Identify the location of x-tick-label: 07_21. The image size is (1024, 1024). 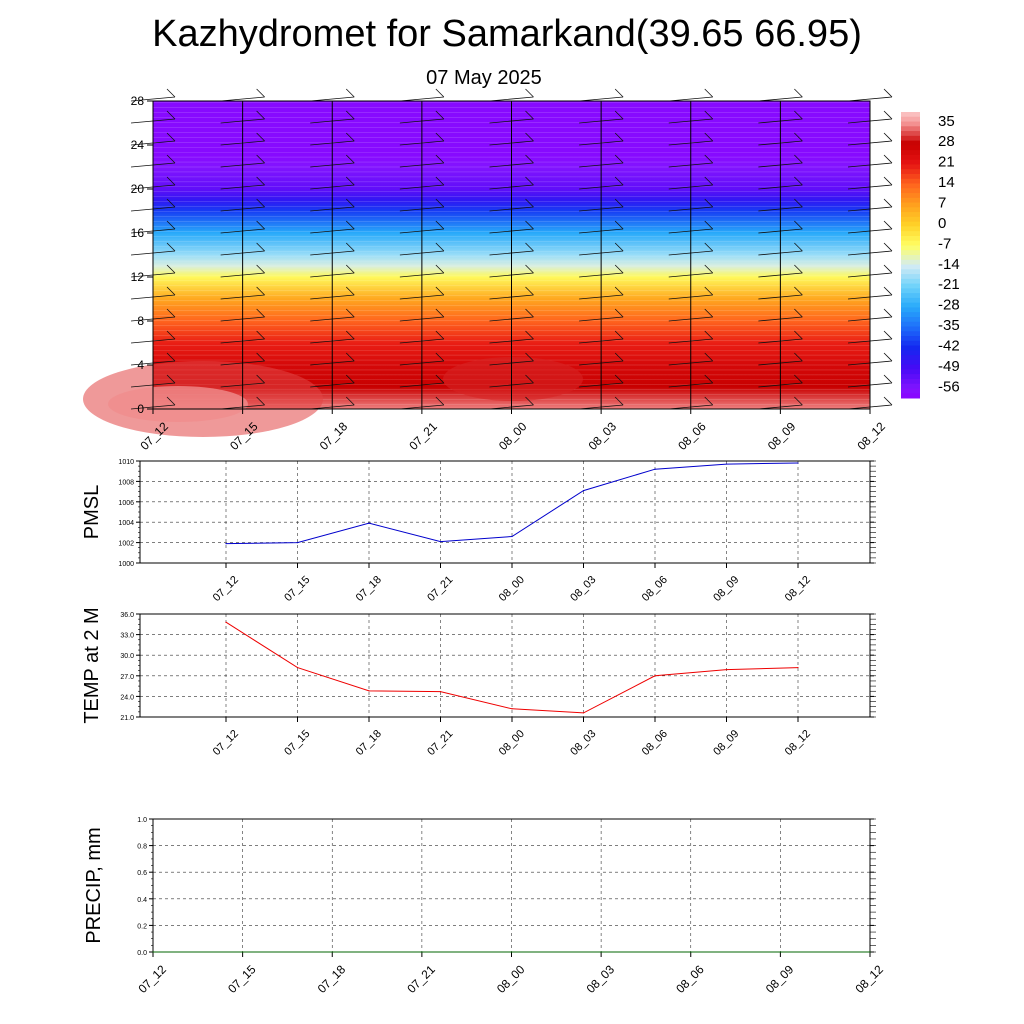
(440, 589).